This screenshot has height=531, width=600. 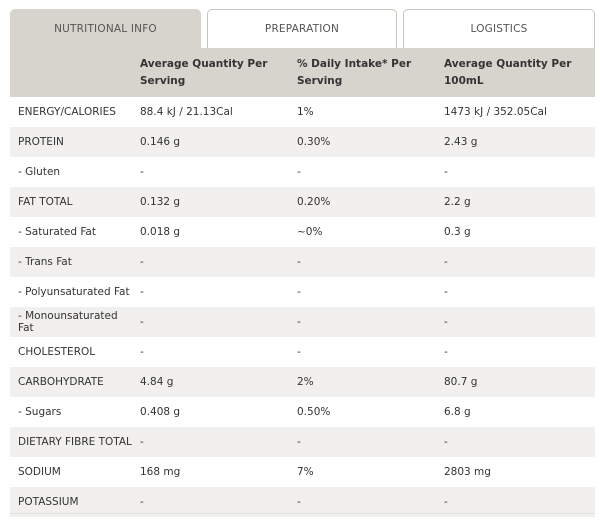 I want to click on table-row: - Sugars 0.408 g 0.50% 6.8 g, so click(x=302, y=412).